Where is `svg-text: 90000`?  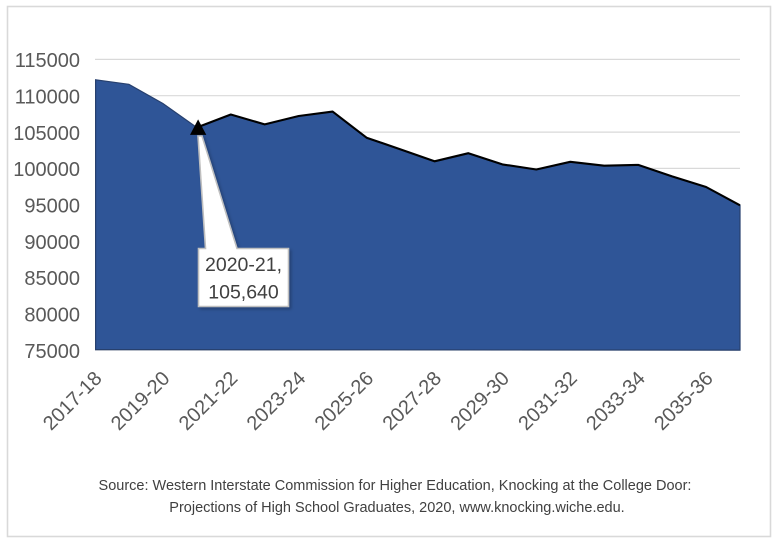 svg-text: 90000 is located at coordinates (52, 243).